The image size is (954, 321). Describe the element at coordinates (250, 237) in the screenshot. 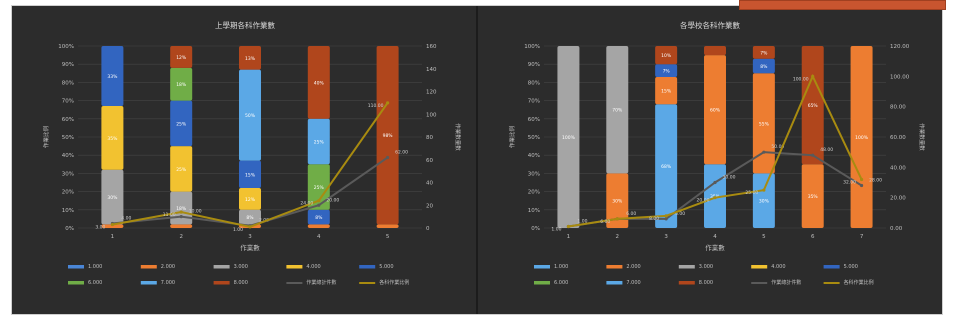

I see `x-tick-label: 3` at that location.